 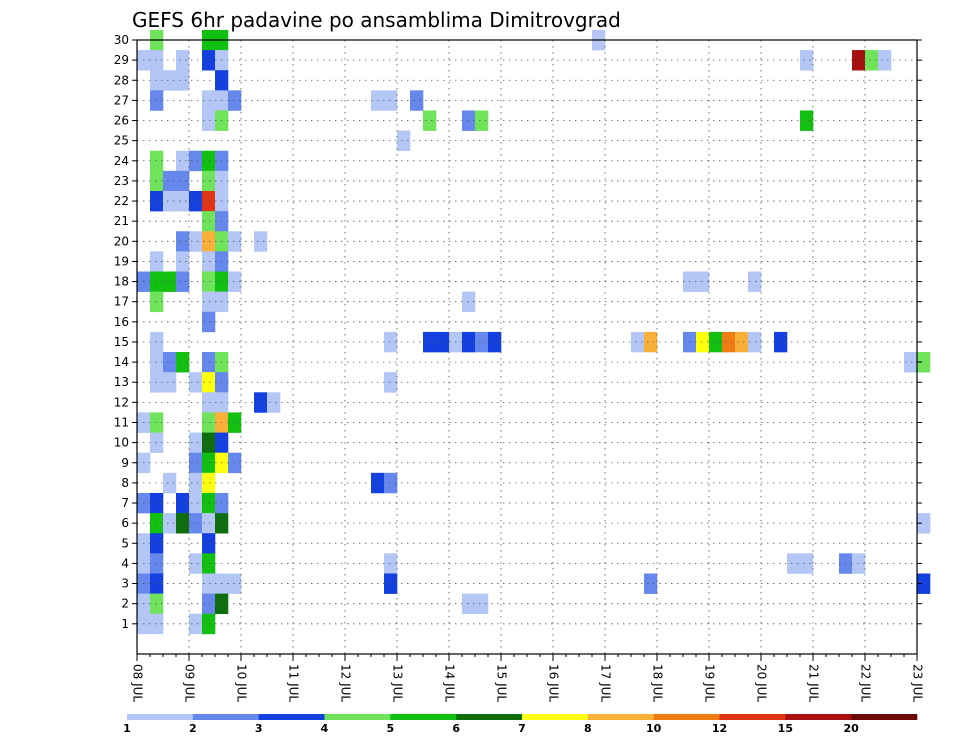 I want to click on x-tick-label: 22 JUL, so click(x=866, y=683).